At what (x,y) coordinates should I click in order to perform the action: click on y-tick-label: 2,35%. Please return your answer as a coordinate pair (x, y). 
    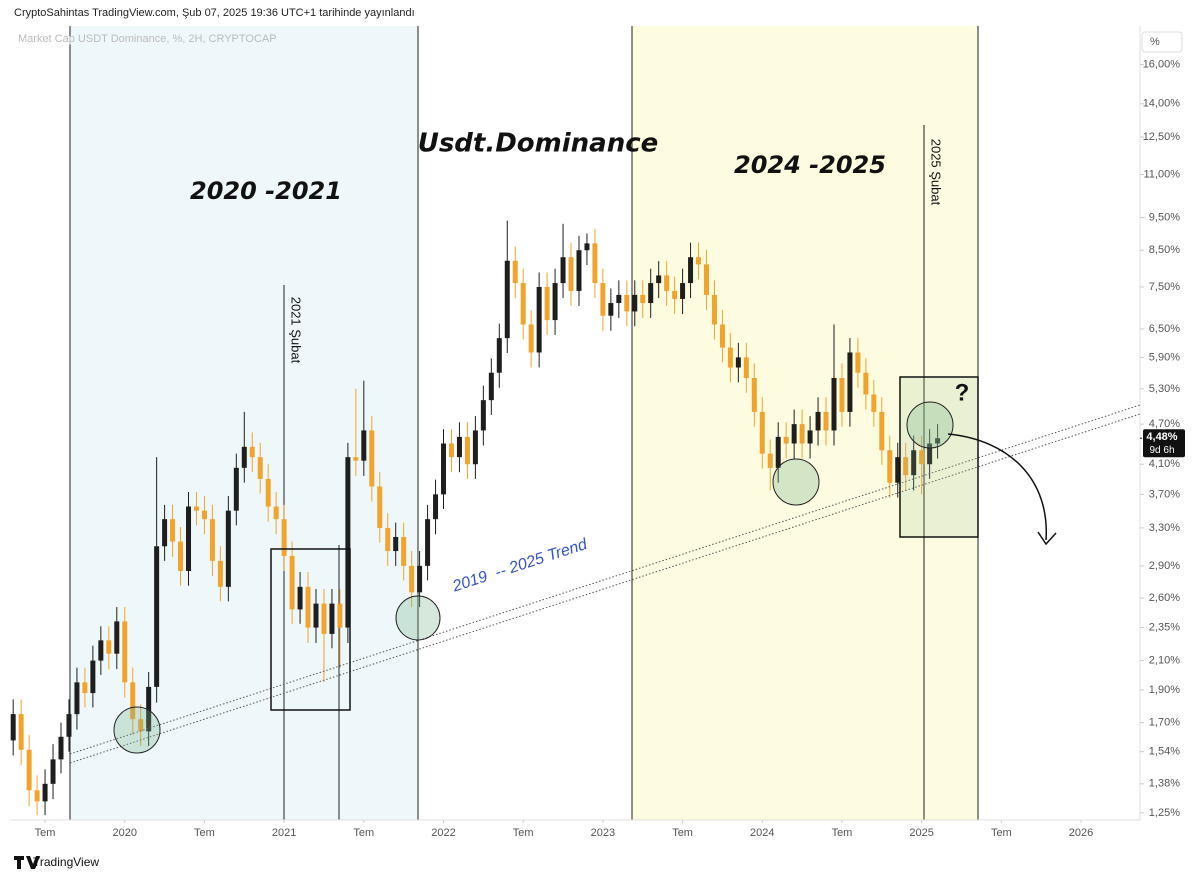
    Looking at the image, I should click on (1164, 627).